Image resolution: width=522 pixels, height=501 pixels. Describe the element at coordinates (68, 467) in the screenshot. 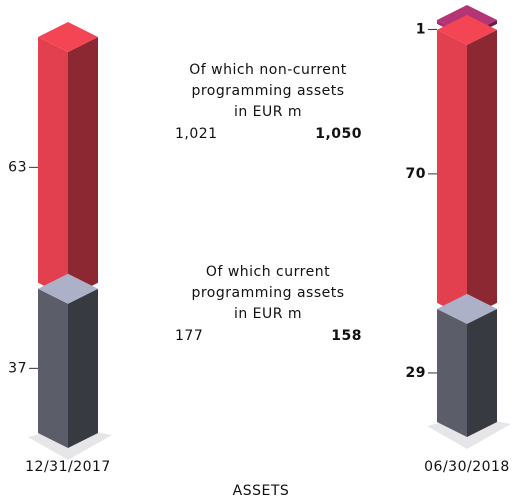

I see `category-label: 12/31/2017` at that location.